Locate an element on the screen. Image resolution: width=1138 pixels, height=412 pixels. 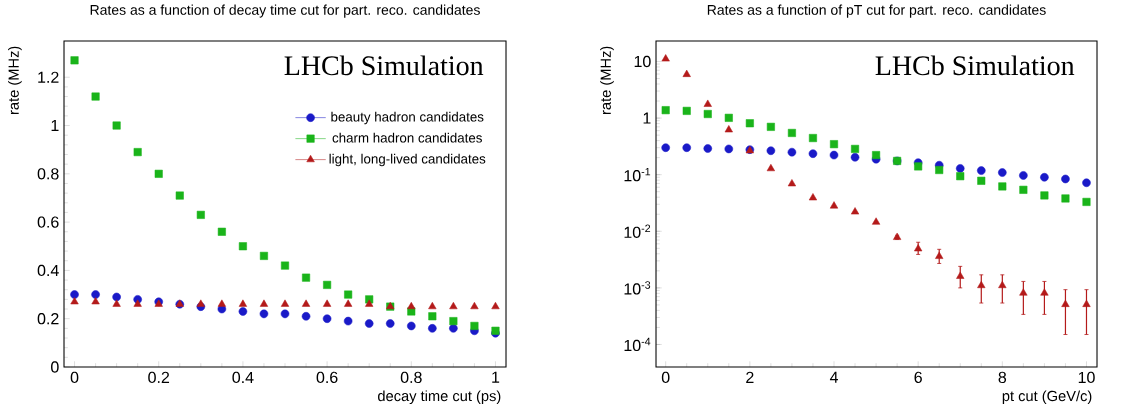
y-tick-label: 0.6 is located at coordinates (48, 222).